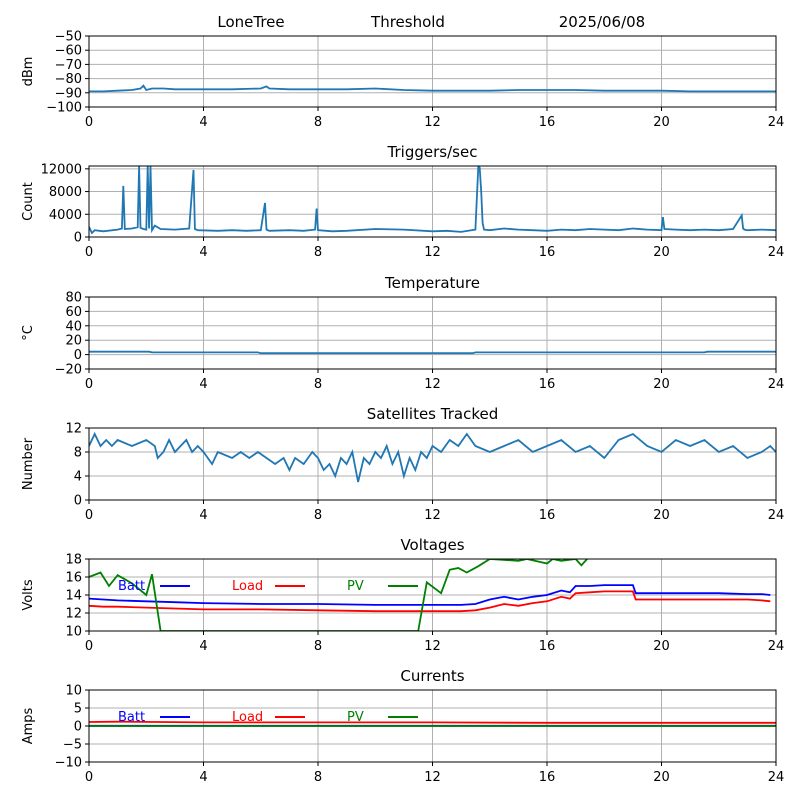  Describe the element at coordinates (72, 745) in the screenshot. I see `y-tick-label: −5` at that location.